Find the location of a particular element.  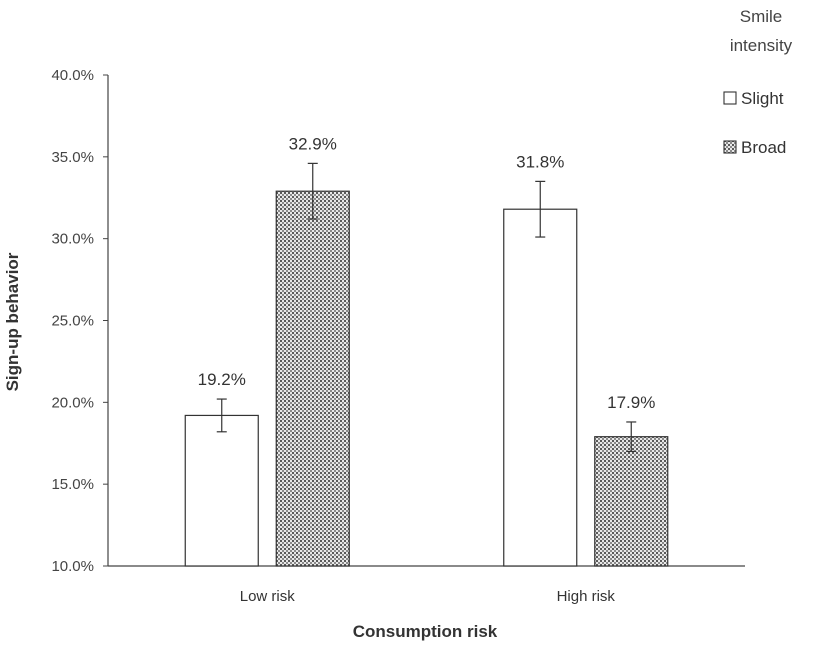

y-tick-label: 30.0% is located at coordinates (72, 239).